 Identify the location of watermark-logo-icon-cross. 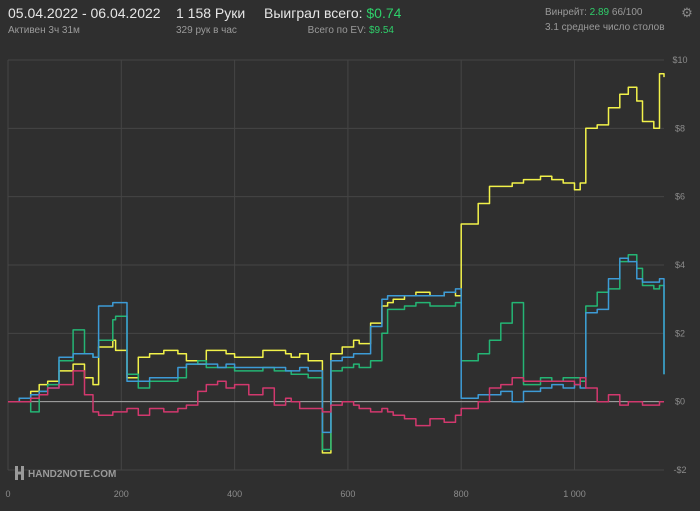
(19, 473).